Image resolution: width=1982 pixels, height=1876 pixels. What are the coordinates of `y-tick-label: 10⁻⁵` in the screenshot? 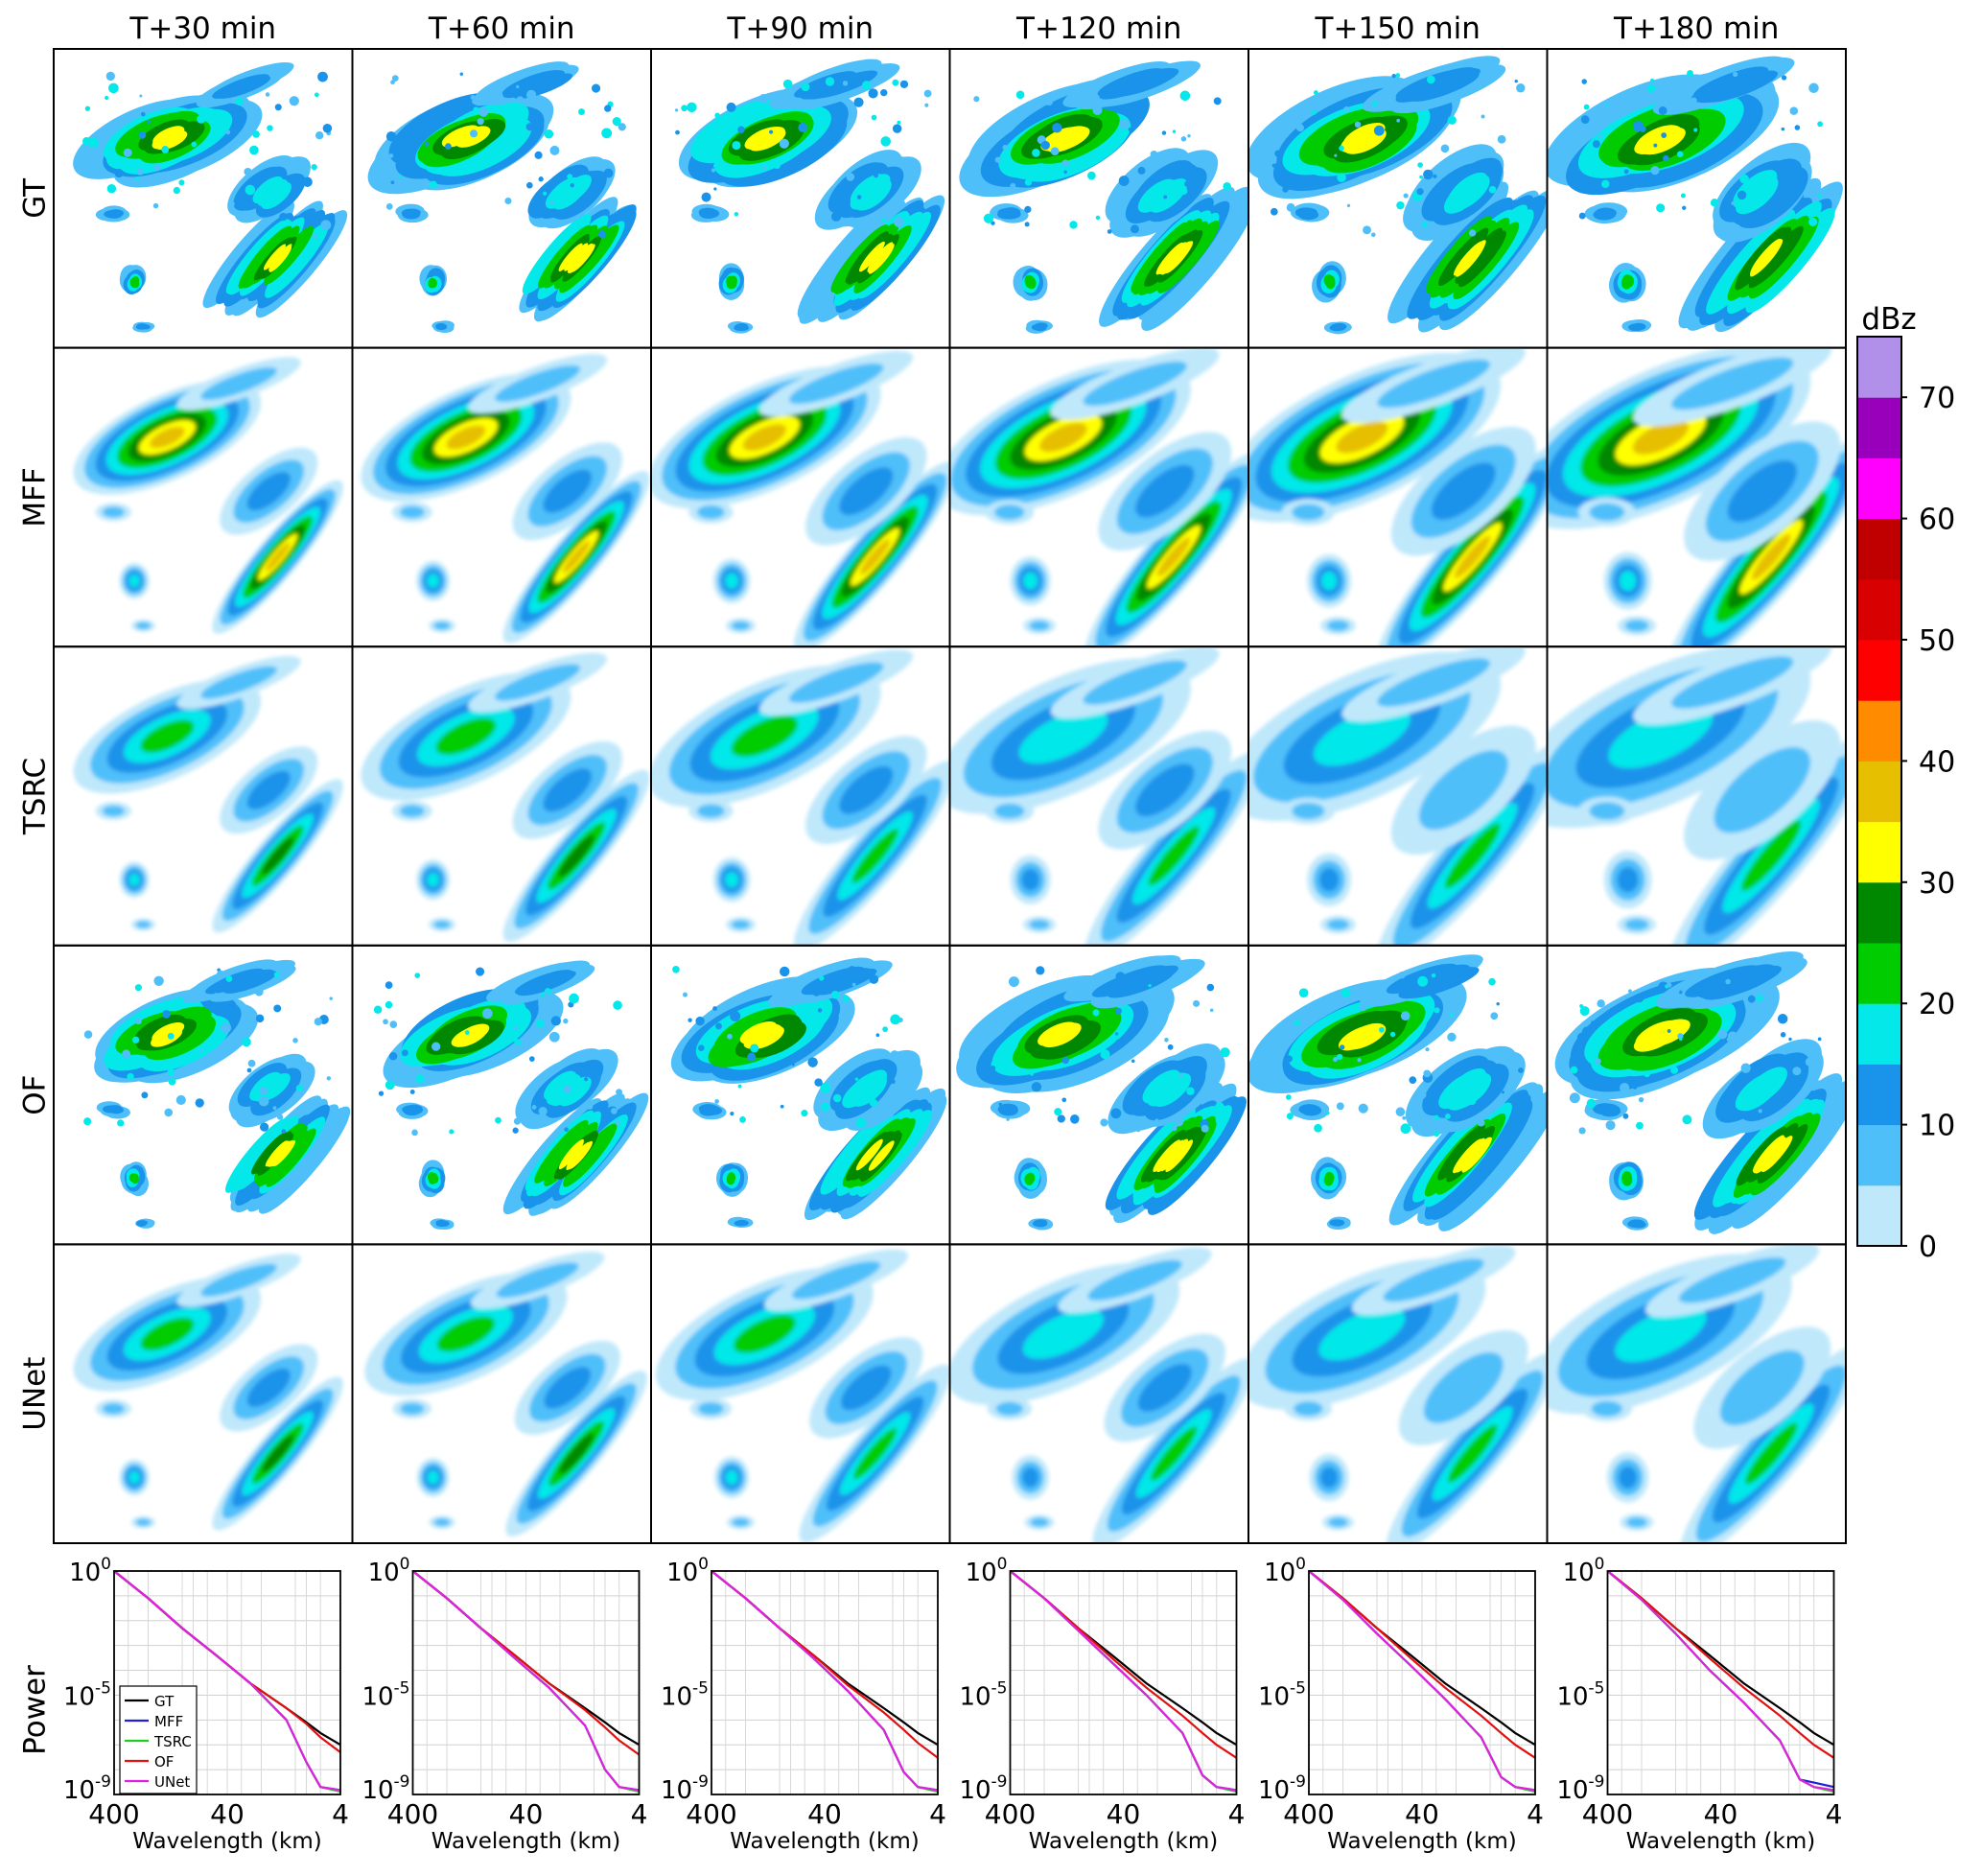 It's located at (1580, 1694).